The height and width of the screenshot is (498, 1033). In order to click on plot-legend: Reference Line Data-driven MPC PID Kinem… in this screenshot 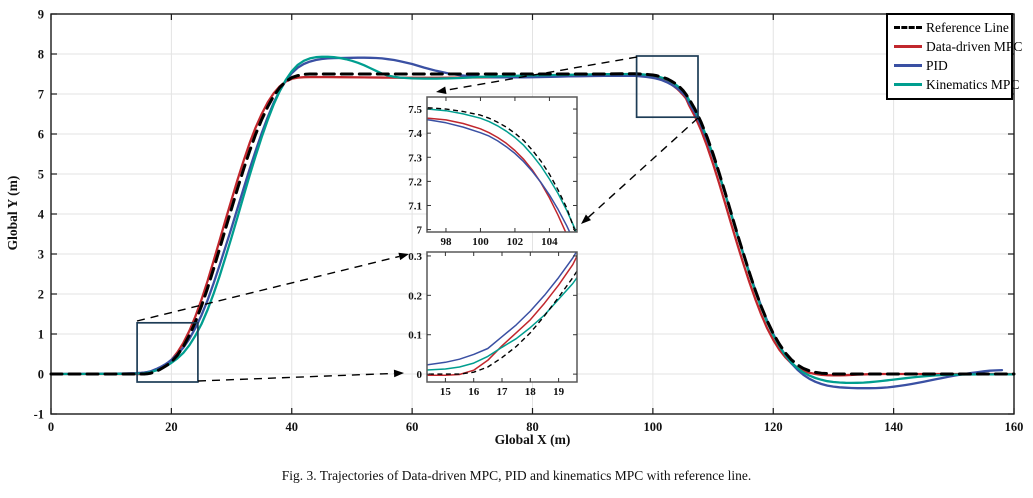, I will do `click(954, 56)`.